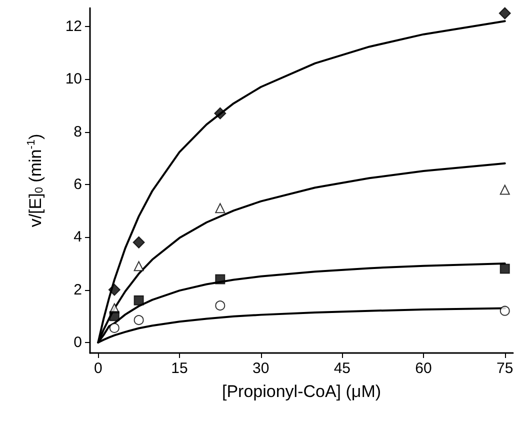  Describe the element at coordinates (78, 342) in the screenshot. I see `y-tick-label: 0` at that location.